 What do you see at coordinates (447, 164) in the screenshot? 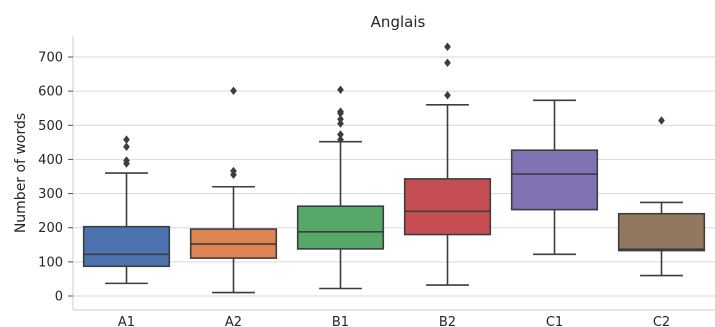
I see `box-b2` at bounding box center [447, 164].